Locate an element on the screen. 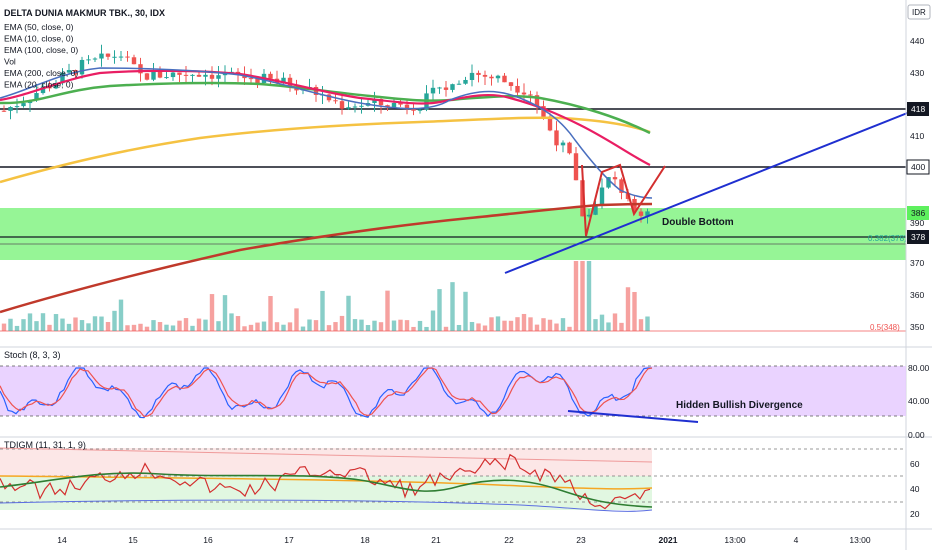 The height and width of the screenshot is (555, 932). legend-item: EMA (20, close, 0) is located at coordinates (39, 85).